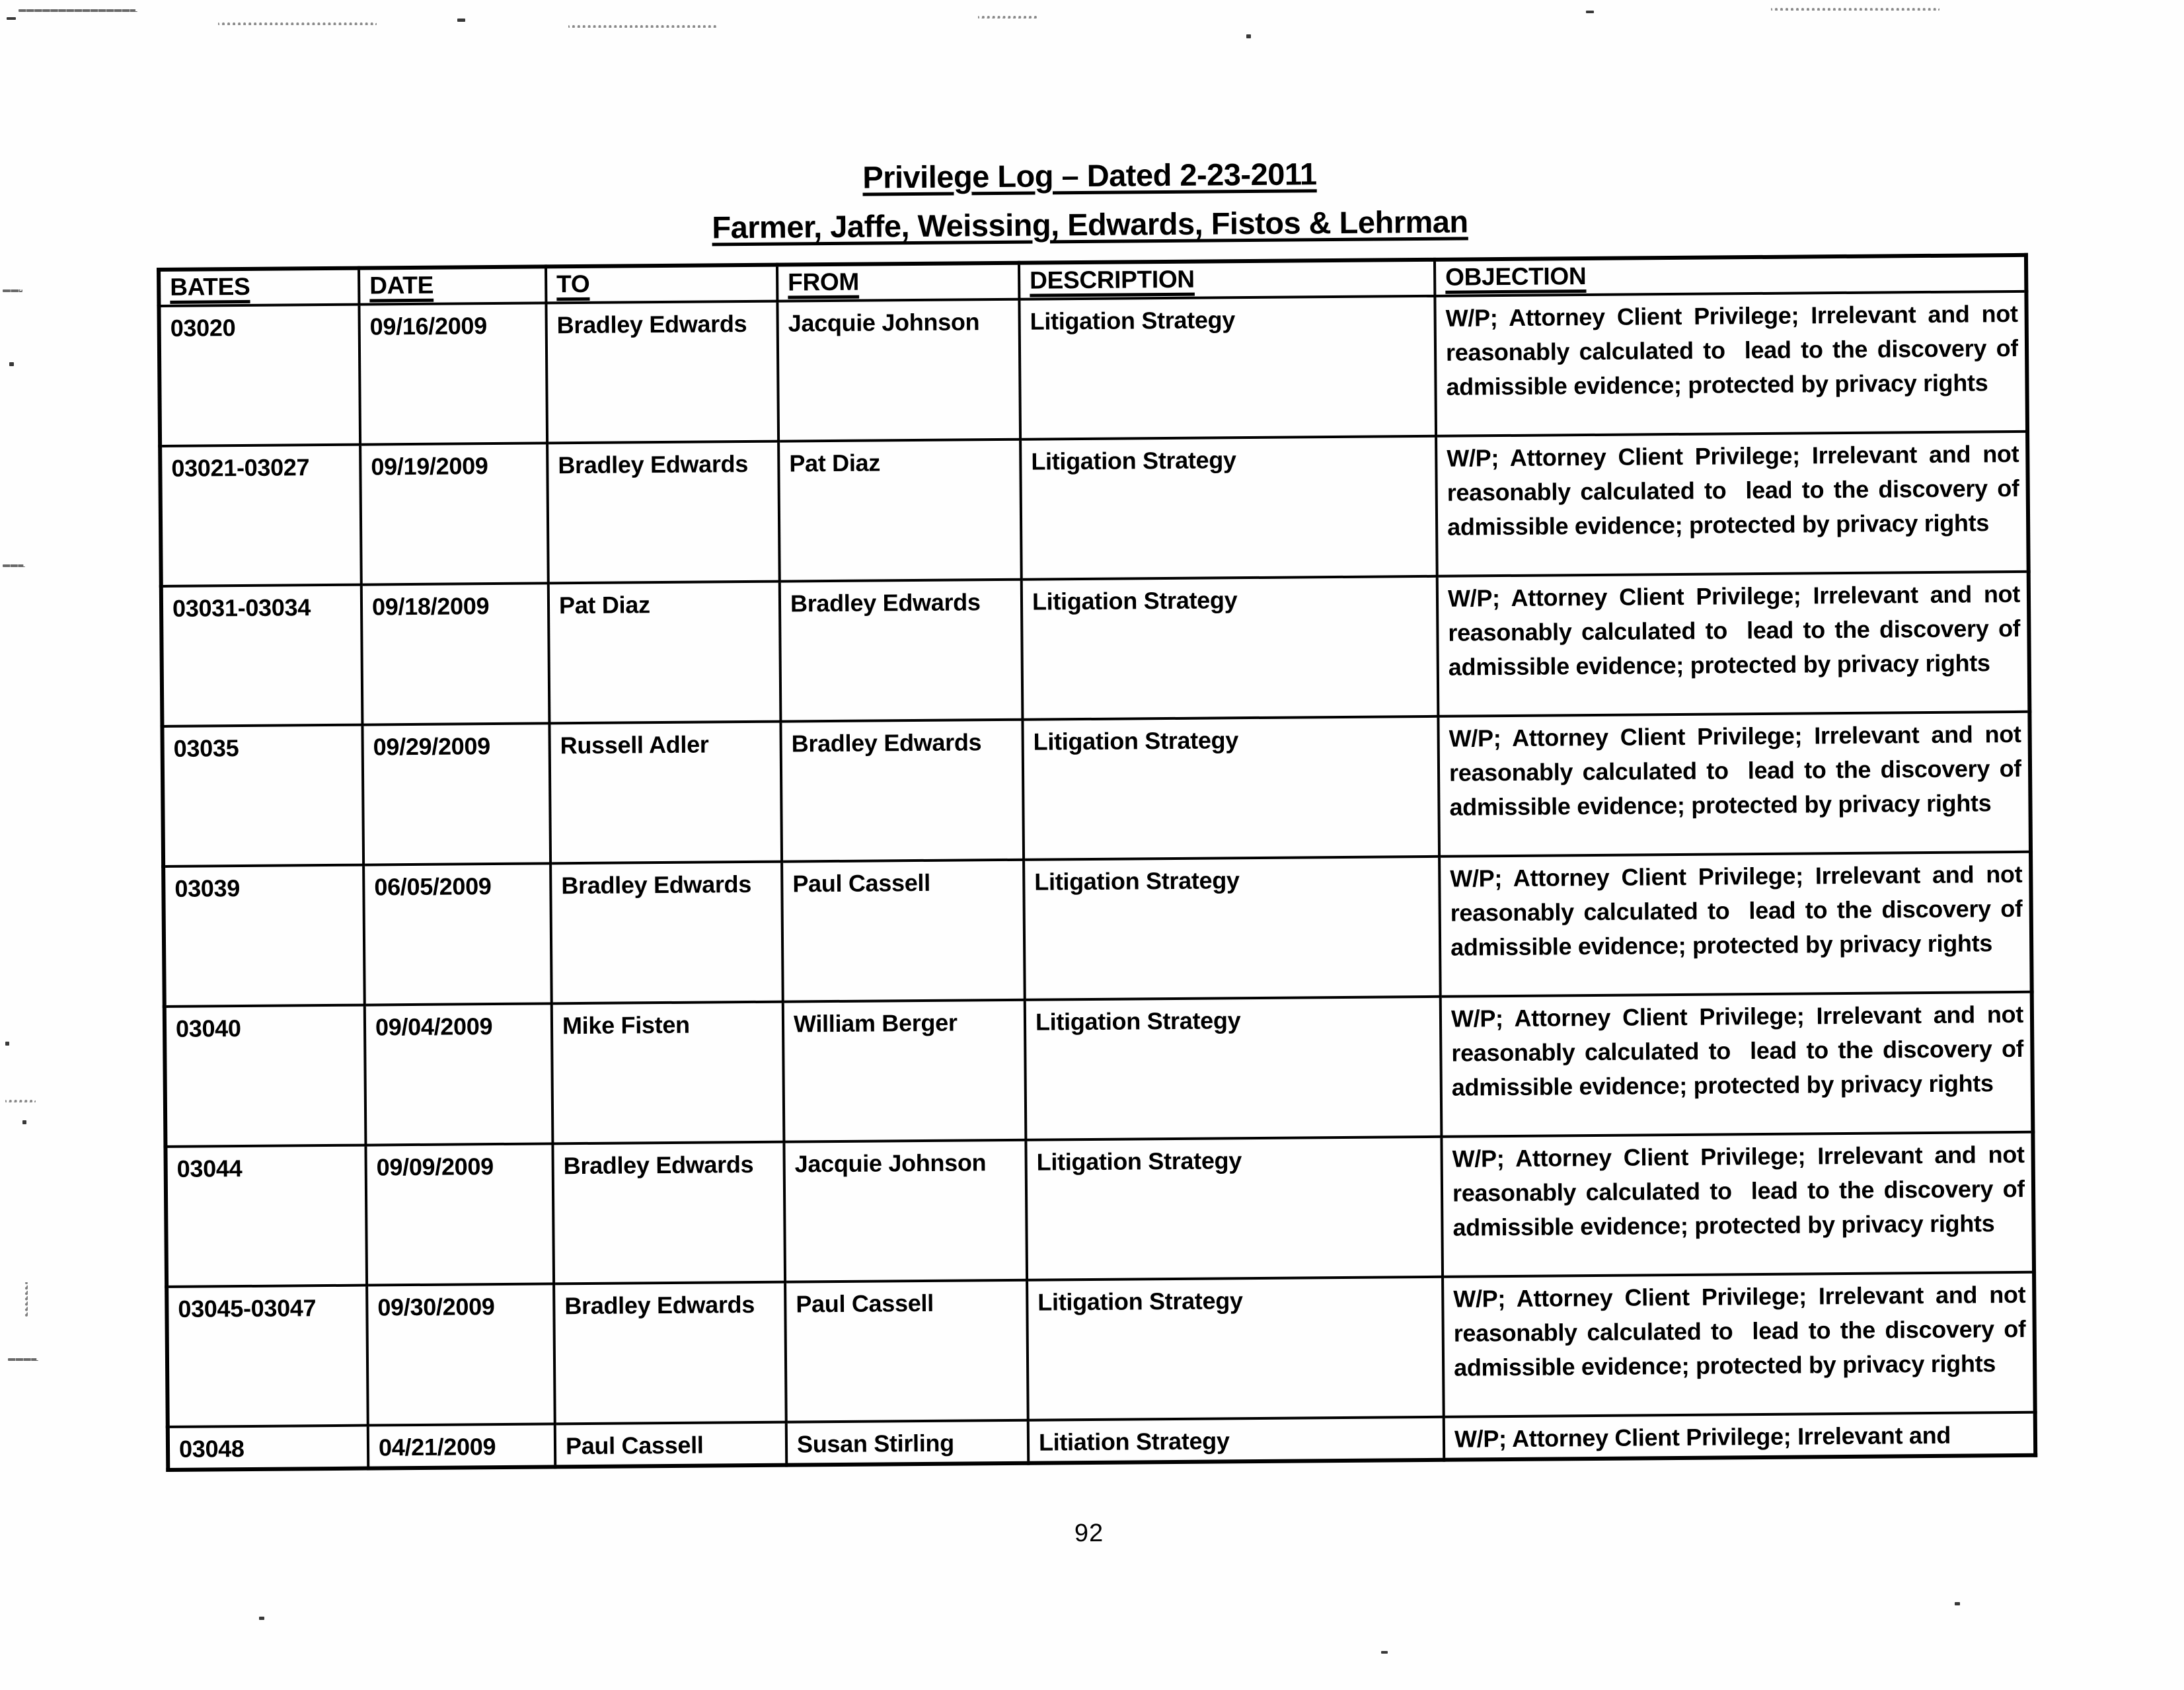  Describe the element at coordinates (264, 936) in the screenshot. I see `cell-bates: 03039` at that location.